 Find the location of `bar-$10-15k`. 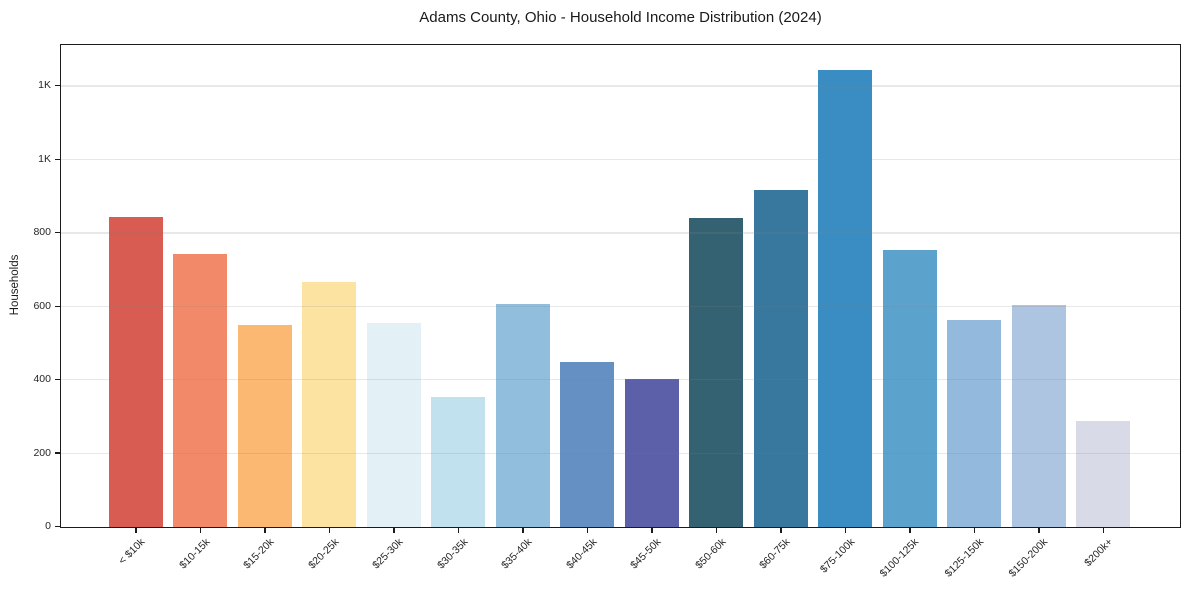

bar-$10-15k is located at coordinates (200, 390).